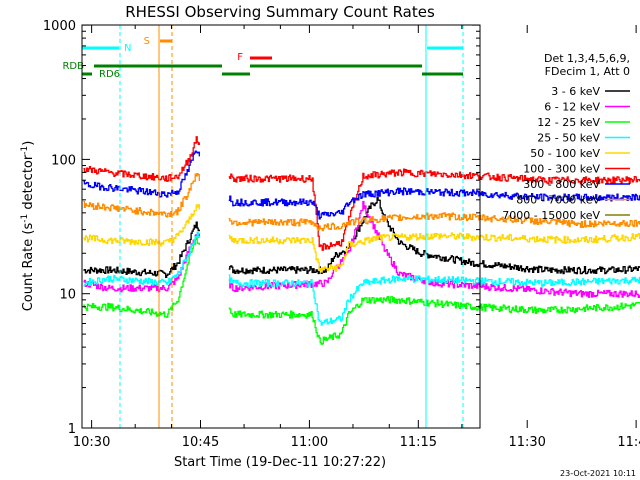 This screenshot has width=640, height=480. What do you see at coordinates (558, 200) in the screenshot?
I see `legend-label: 800 - 7000 keV` at bounding box center [558, 200].